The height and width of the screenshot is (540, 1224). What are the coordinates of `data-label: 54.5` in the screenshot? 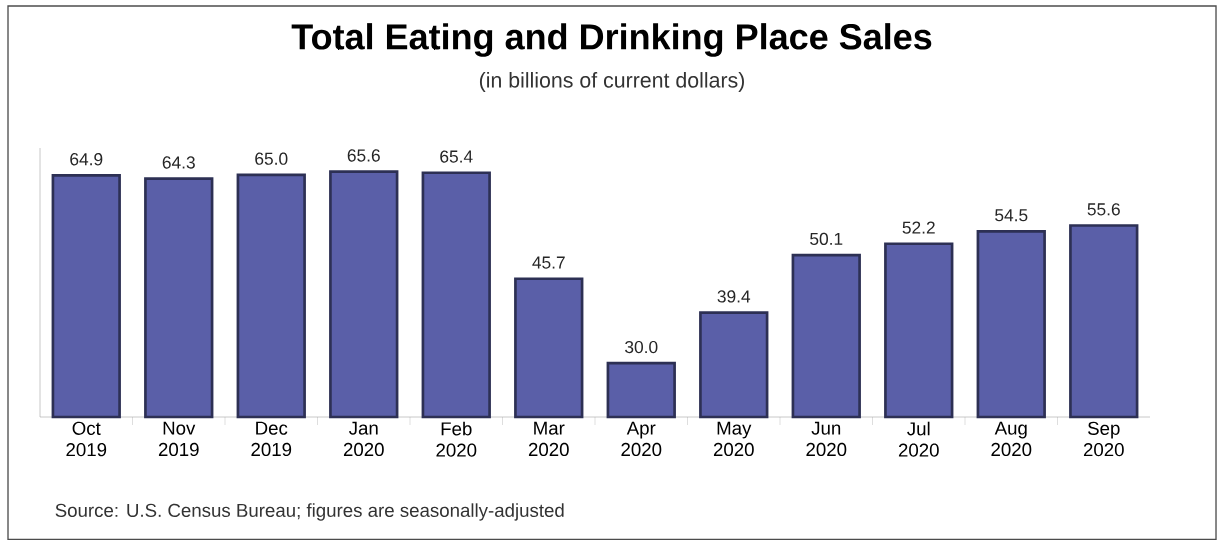 It's located at (1011, 215).